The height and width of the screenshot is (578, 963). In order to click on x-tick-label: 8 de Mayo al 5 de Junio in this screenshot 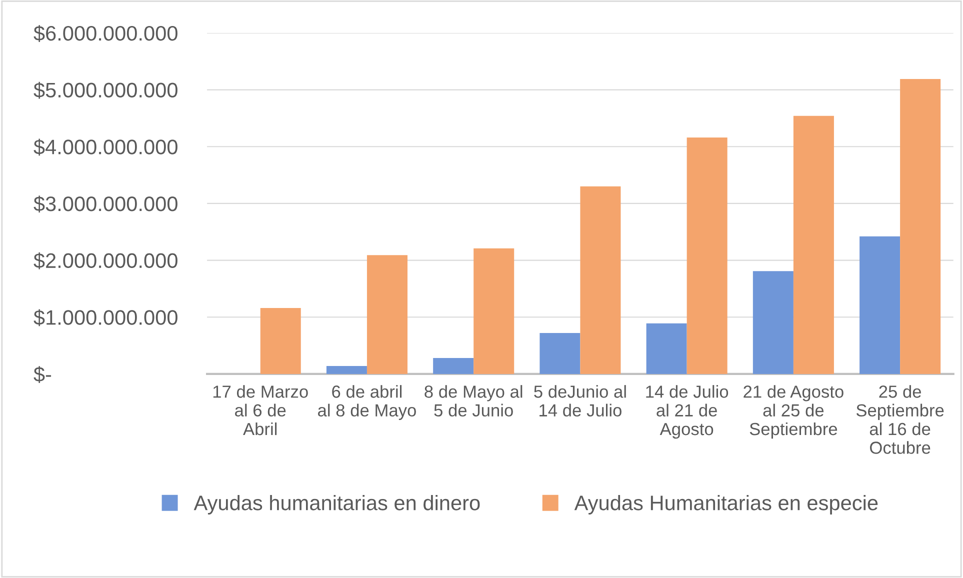, I will do `click(473, 401)`.